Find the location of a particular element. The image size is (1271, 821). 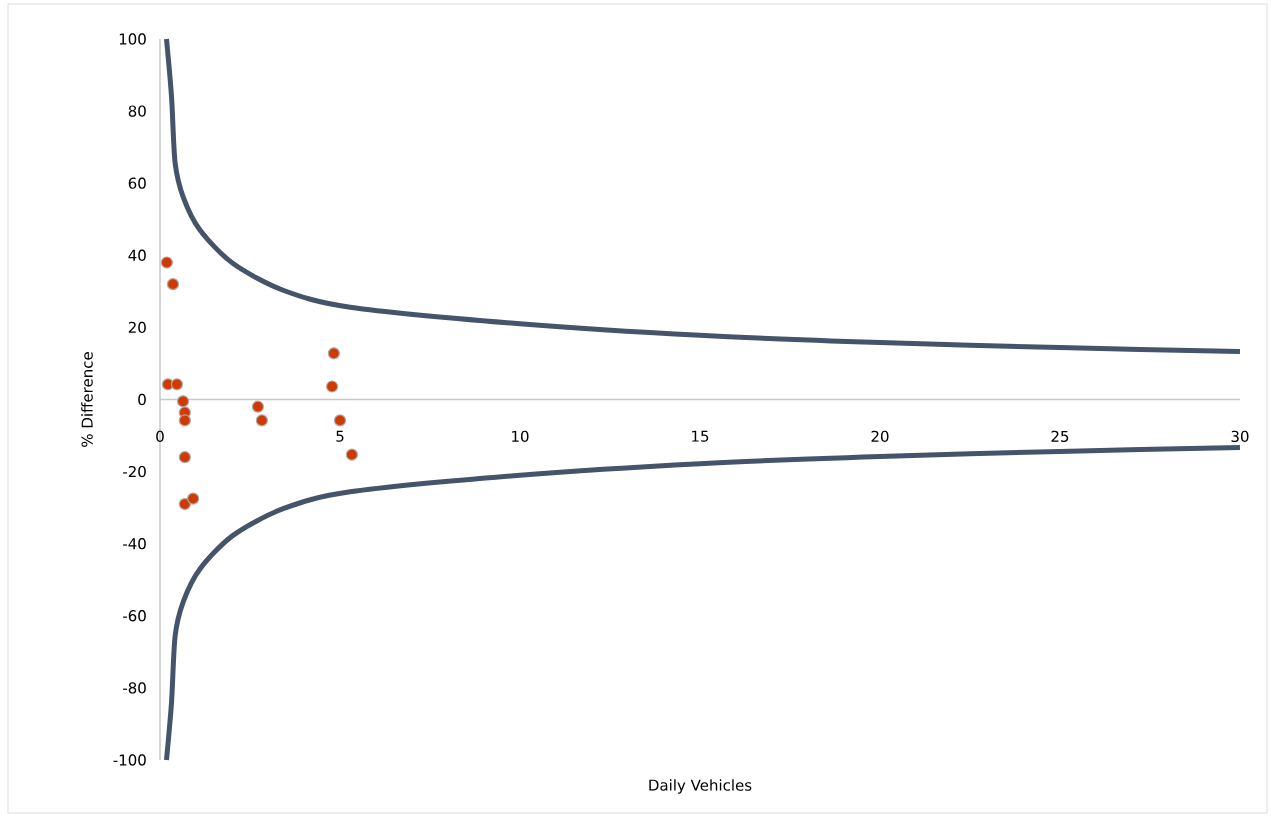

y-tick-label: 20 is located at coordinates (137, 327).